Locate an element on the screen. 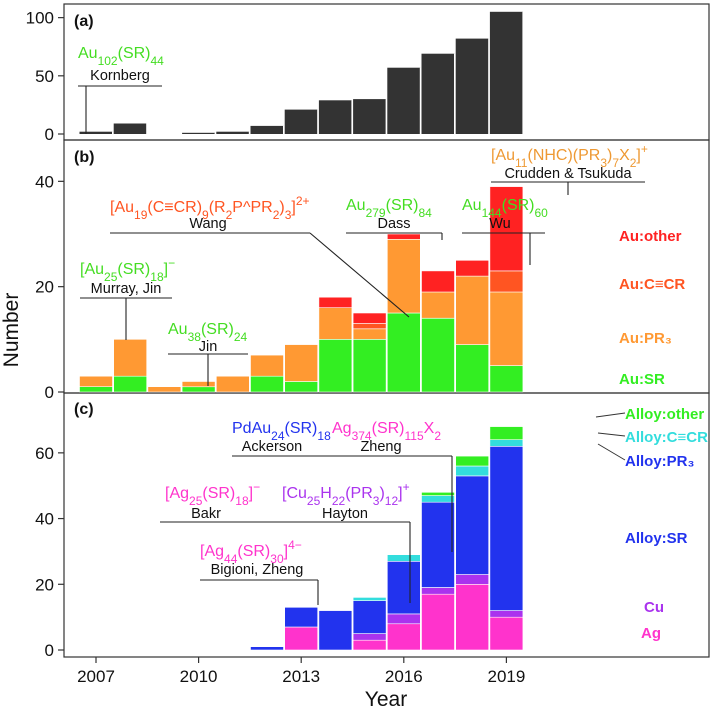  annotation-caption: Dass is located at coordinates (393, 224).